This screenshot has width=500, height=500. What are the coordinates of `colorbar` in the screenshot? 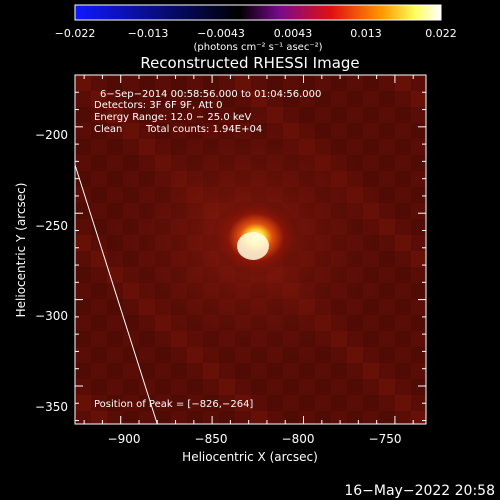 It's located at (258, 12).